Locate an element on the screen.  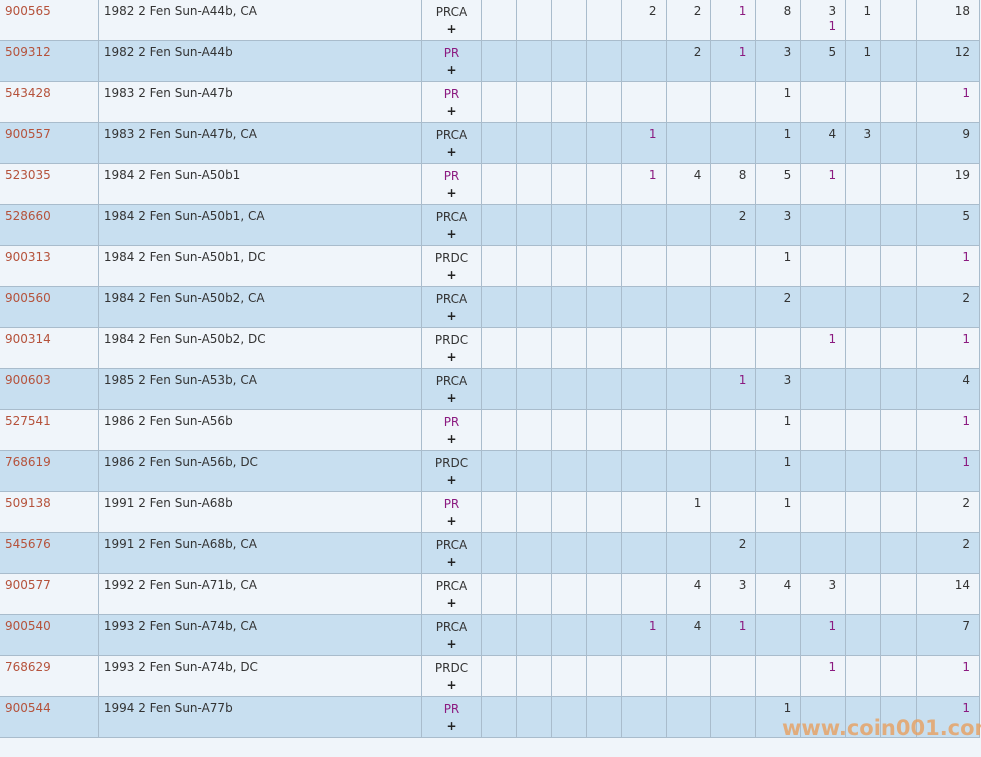
coin-name: 1993 2 Fen Sun-A74b, CA is located at coordinates (180, 626).